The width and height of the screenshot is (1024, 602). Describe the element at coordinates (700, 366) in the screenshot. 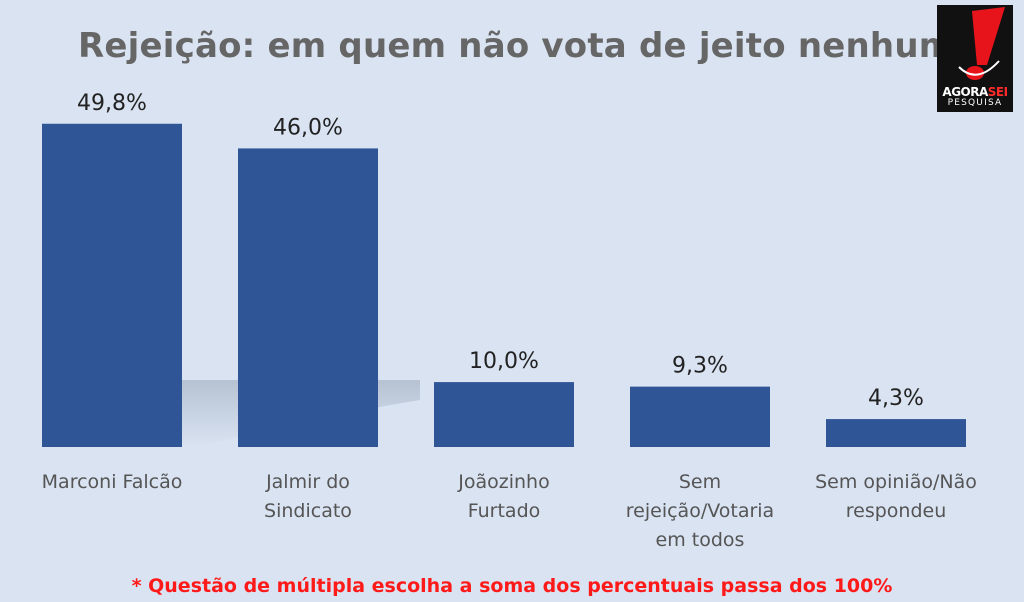

I see `data-label-3: 9,3%` at that location.